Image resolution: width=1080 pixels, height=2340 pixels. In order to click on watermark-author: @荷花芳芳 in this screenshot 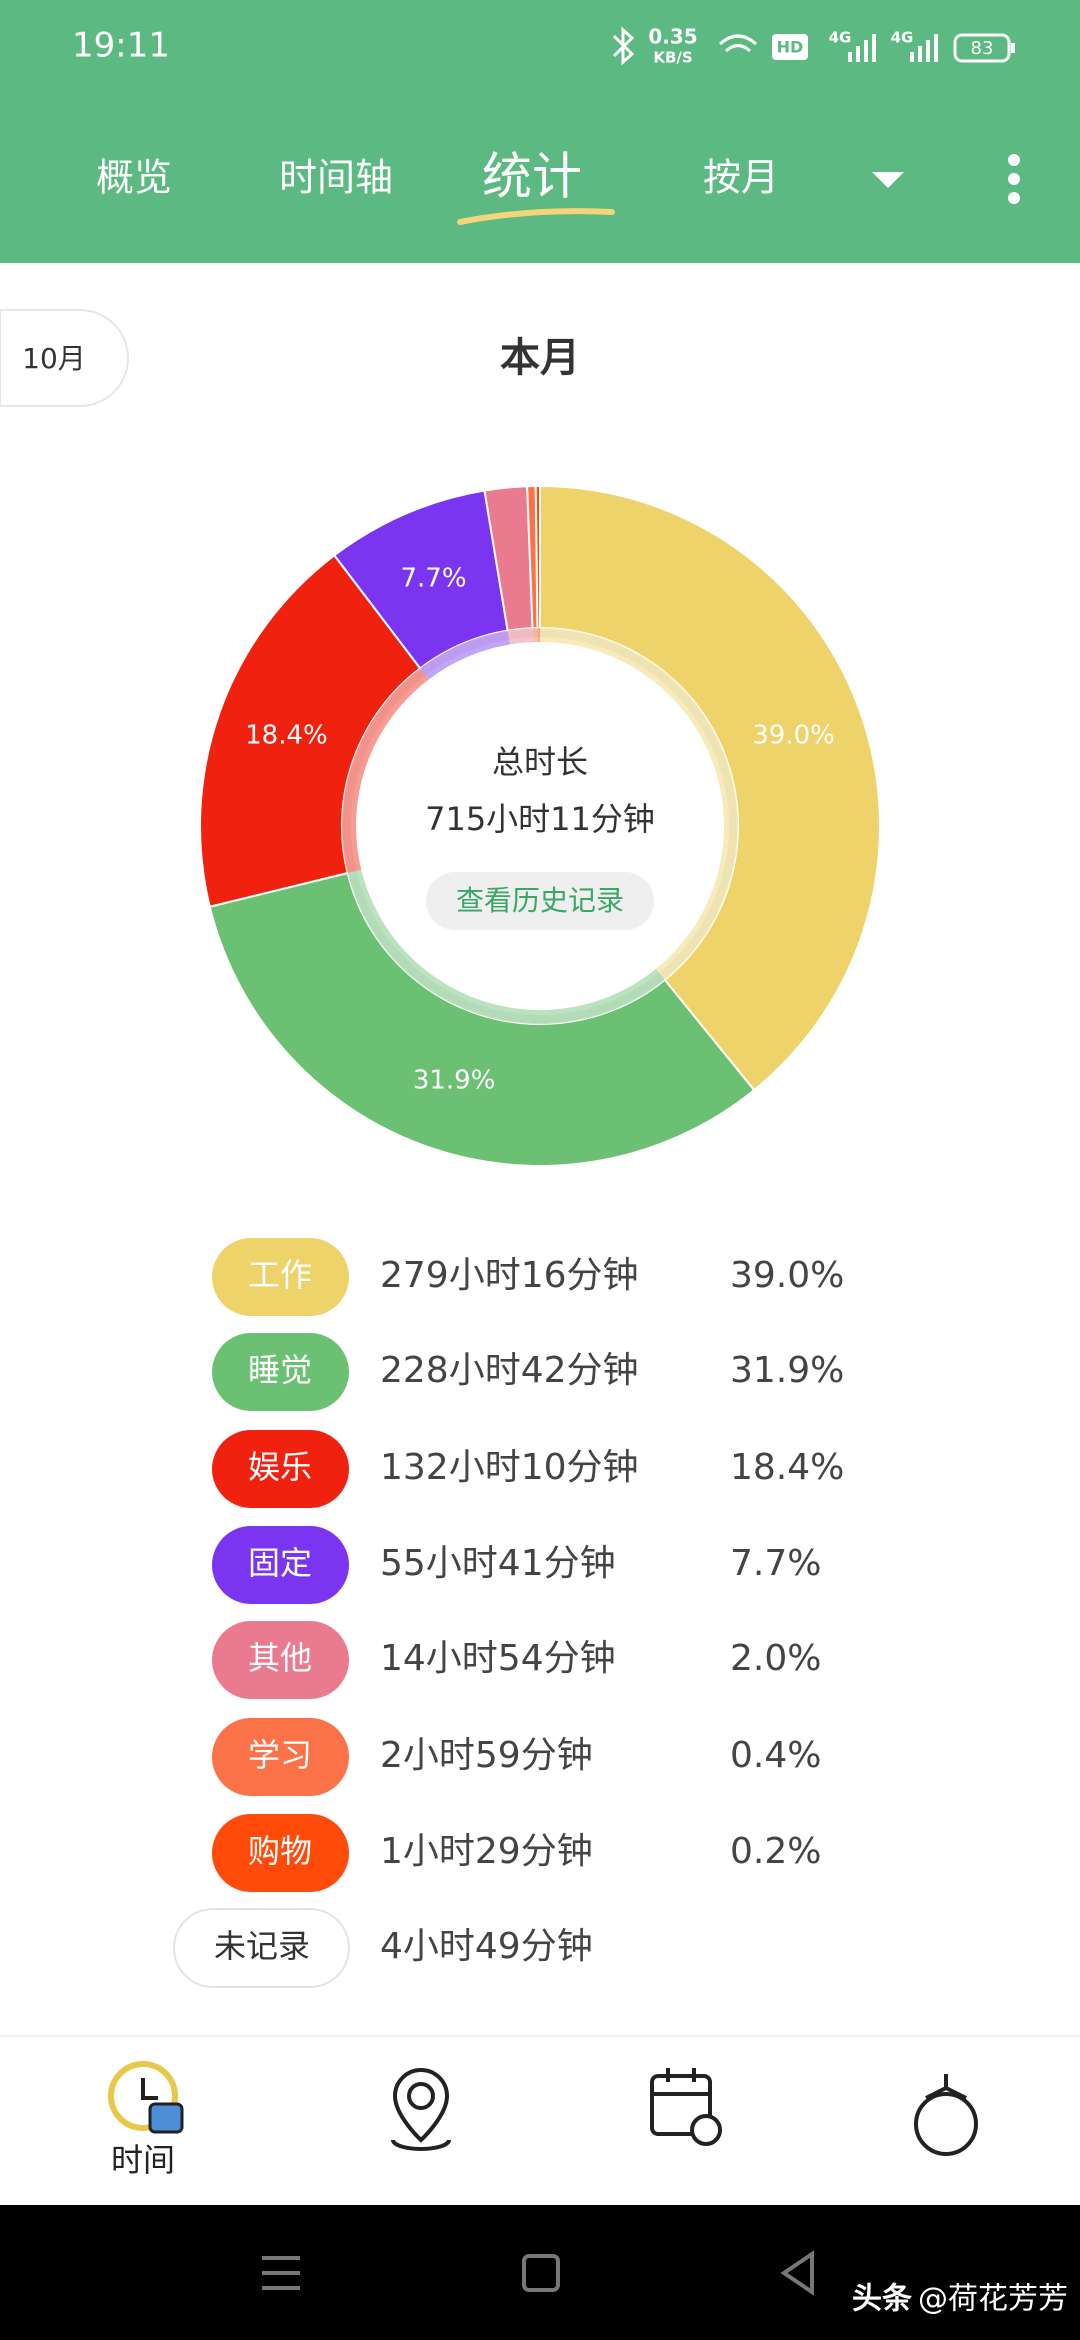, I will do `click(993, 2299)`.